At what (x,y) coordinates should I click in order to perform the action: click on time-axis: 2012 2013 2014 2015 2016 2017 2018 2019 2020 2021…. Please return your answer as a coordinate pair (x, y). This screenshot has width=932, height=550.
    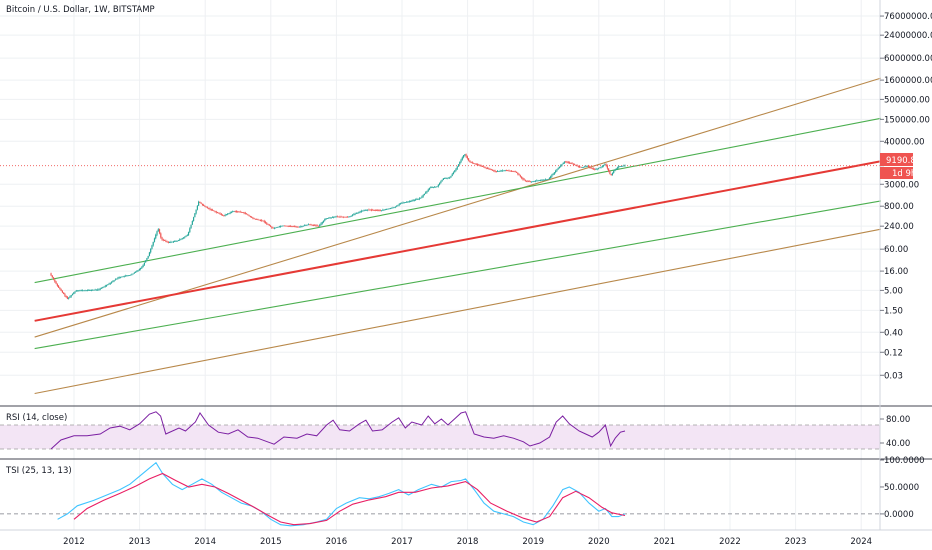
    Looking at the image, I should click on (467, 542).